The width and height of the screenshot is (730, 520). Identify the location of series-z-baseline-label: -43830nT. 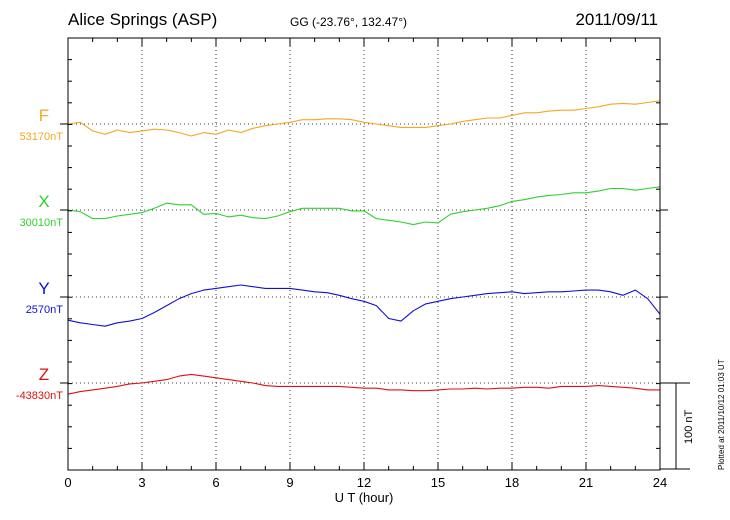
(39, 396).